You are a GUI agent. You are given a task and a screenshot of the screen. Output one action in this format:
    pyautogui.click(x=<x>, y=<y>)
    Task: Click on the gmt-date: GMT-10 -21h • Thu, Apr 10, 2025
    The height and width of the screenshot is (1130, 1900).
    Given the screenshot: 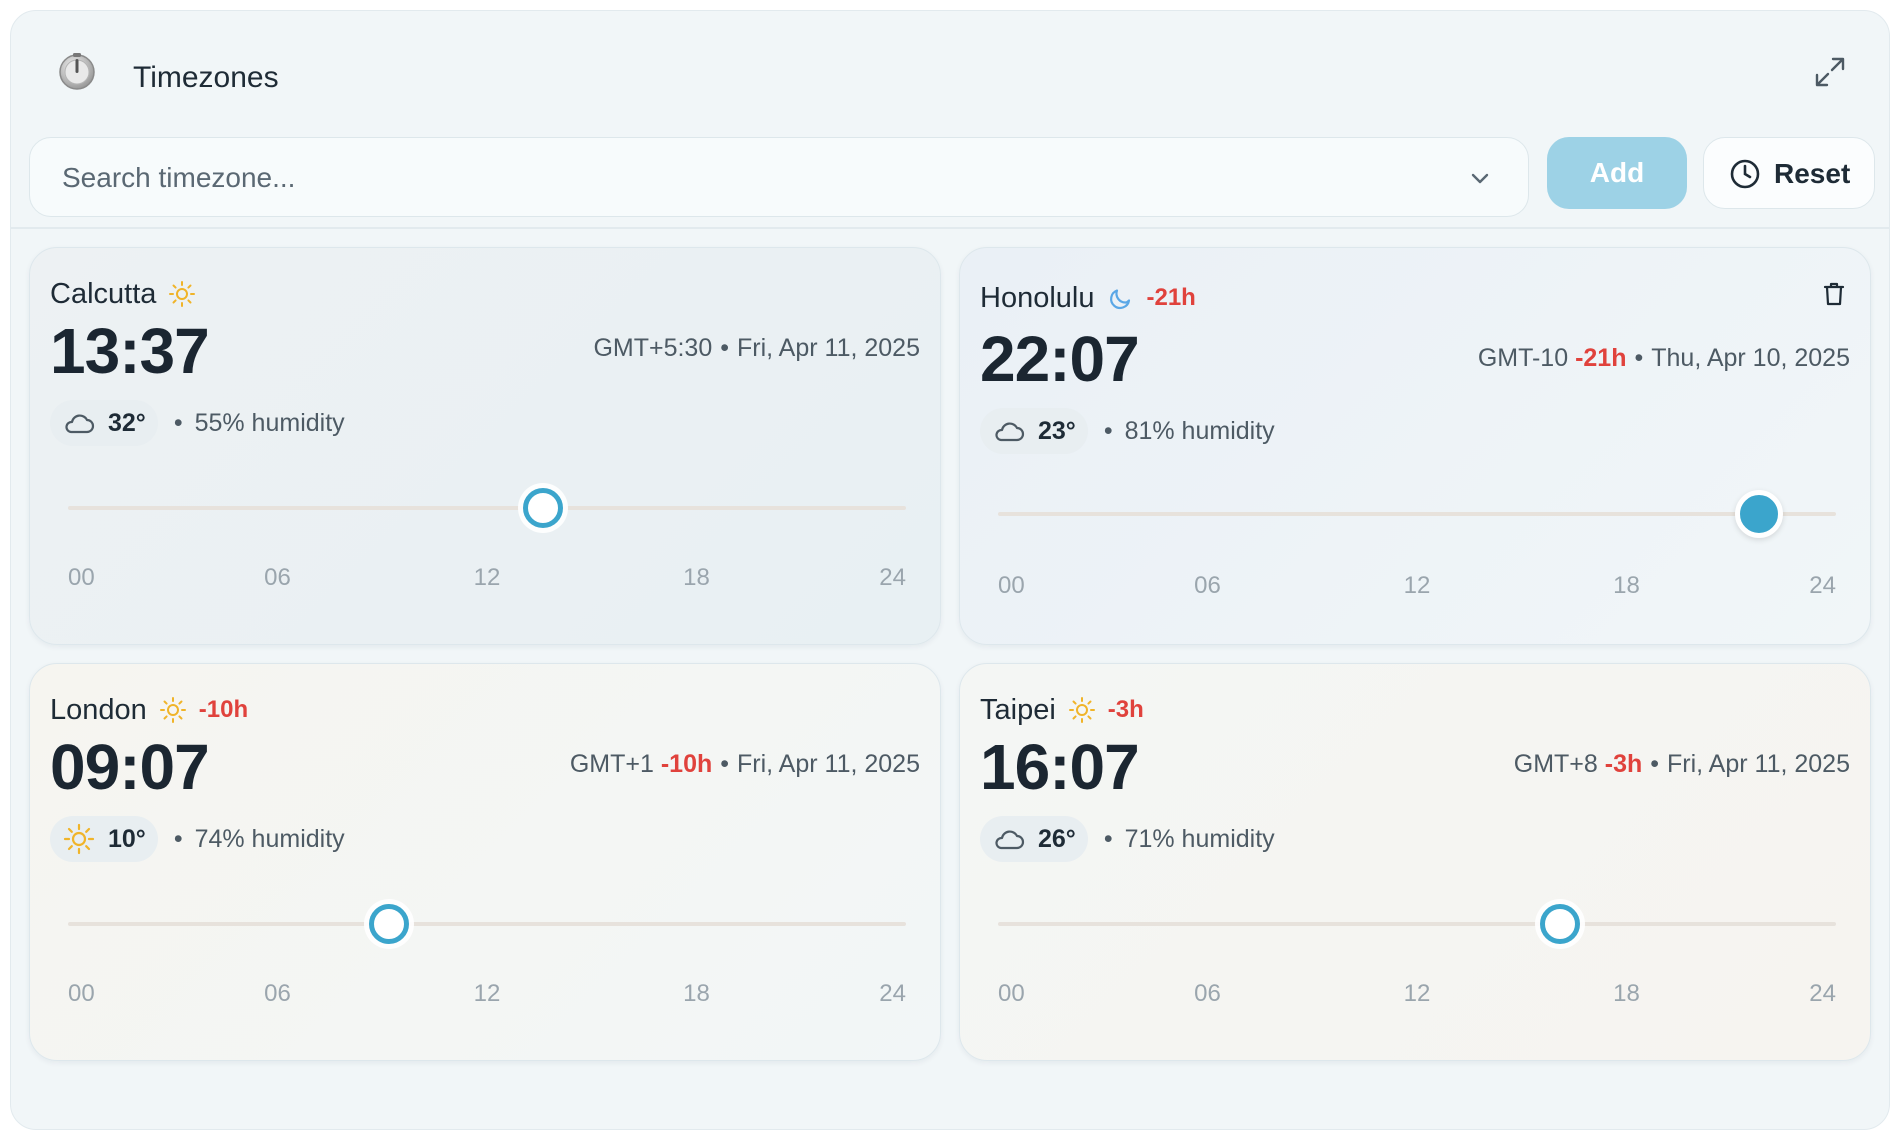 What is the action you would take?
    pyautogui.click(x=1663, y=358)
    